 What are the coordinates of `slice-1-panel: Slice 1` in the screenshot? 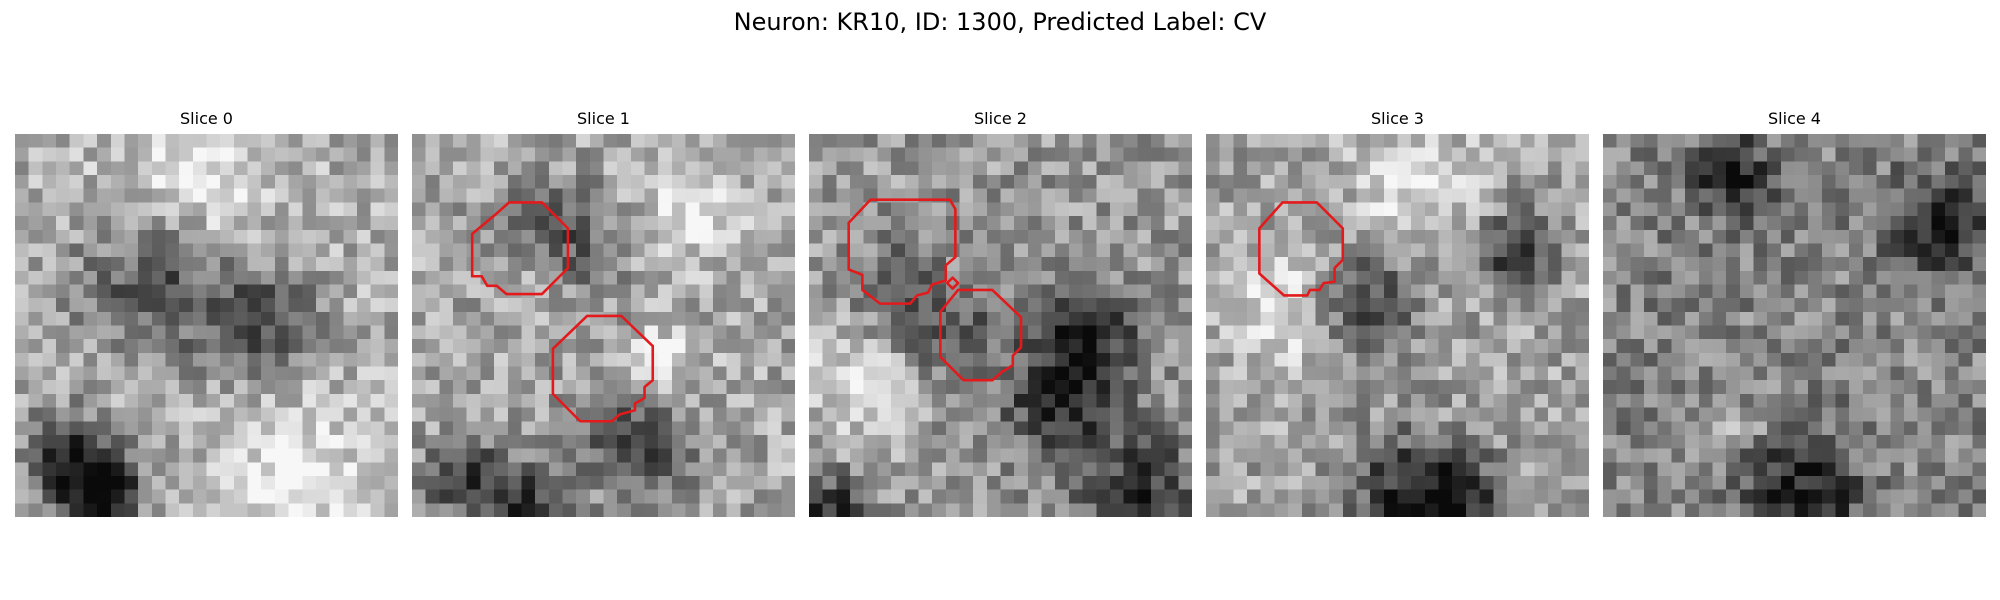 It's located at (603, 314).